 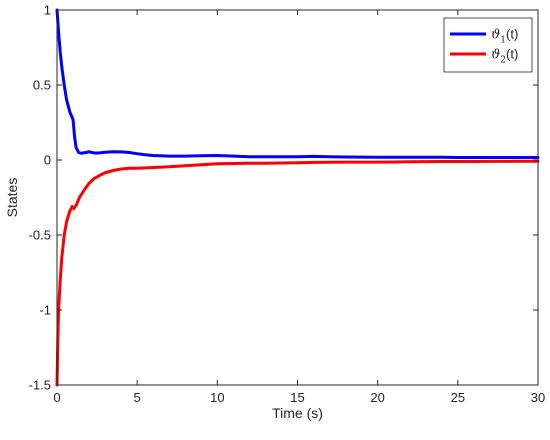 I want to click on y-tick-label: 1, so click(x=47, y=10).